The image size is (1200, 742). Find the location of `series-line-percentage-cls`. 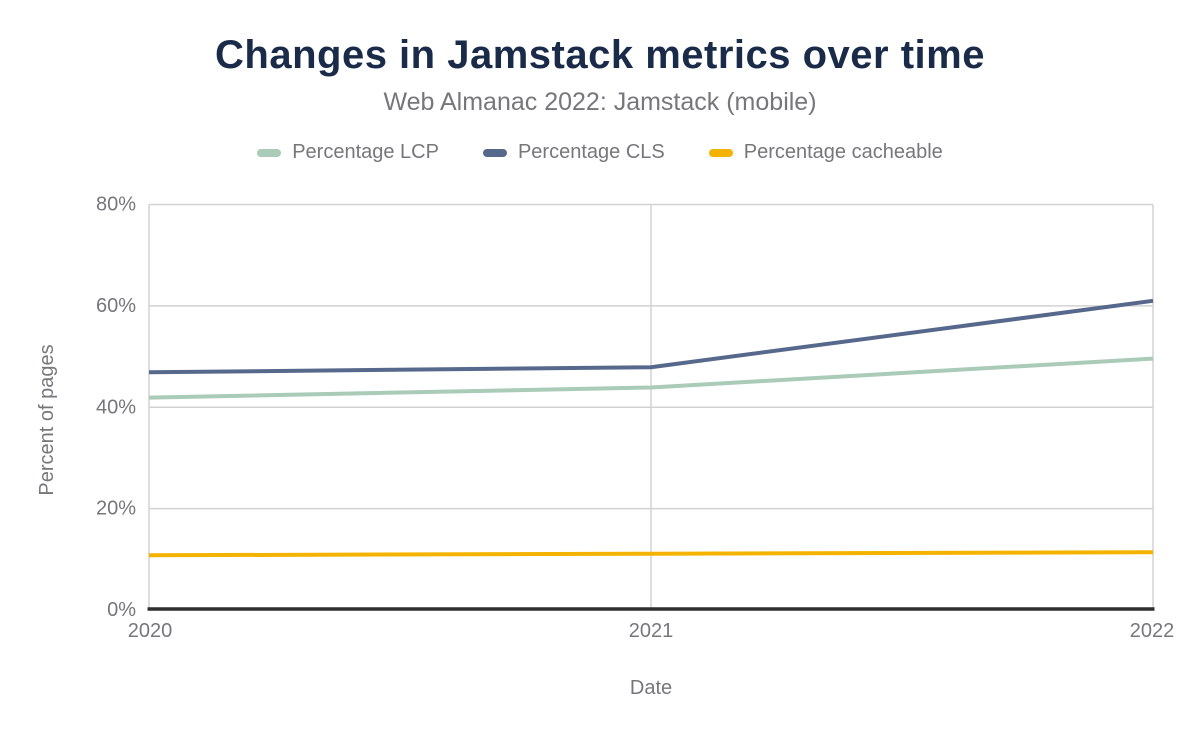

series-line-percentage-cls is located at coordinates (651, 336).